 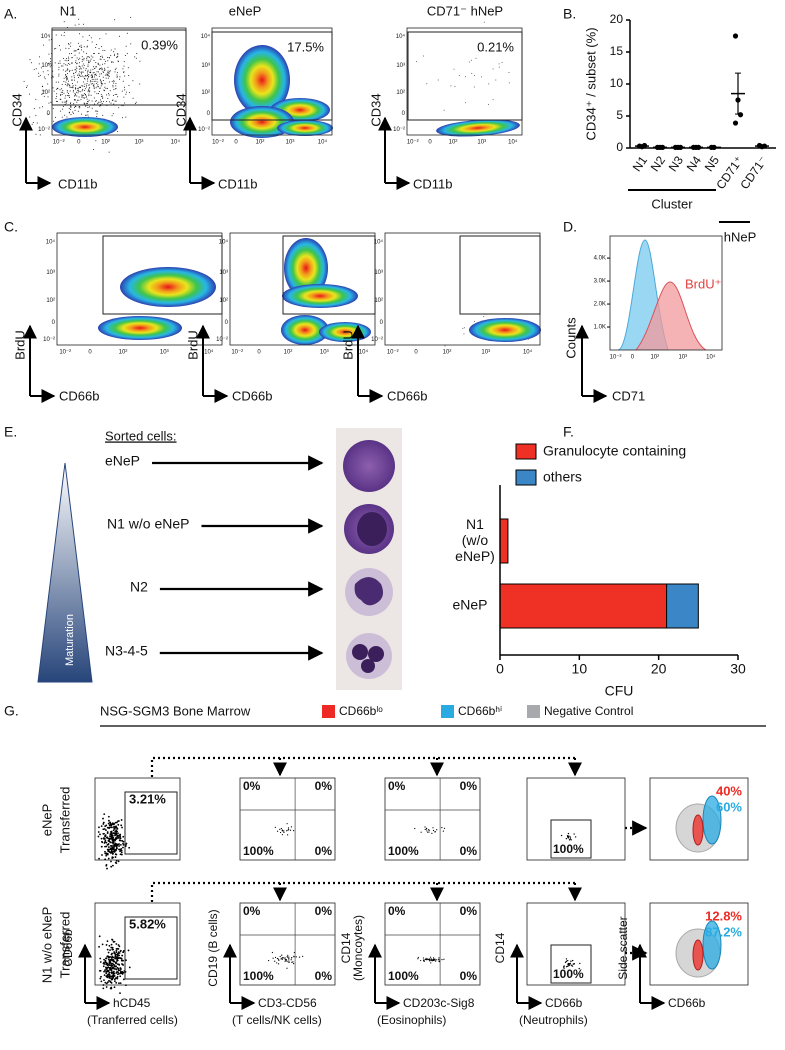 What do you see at coordinates (703, 283) in the screenshot?
I see `annotation: BrdU⁺` at bounding box center [703, 283].